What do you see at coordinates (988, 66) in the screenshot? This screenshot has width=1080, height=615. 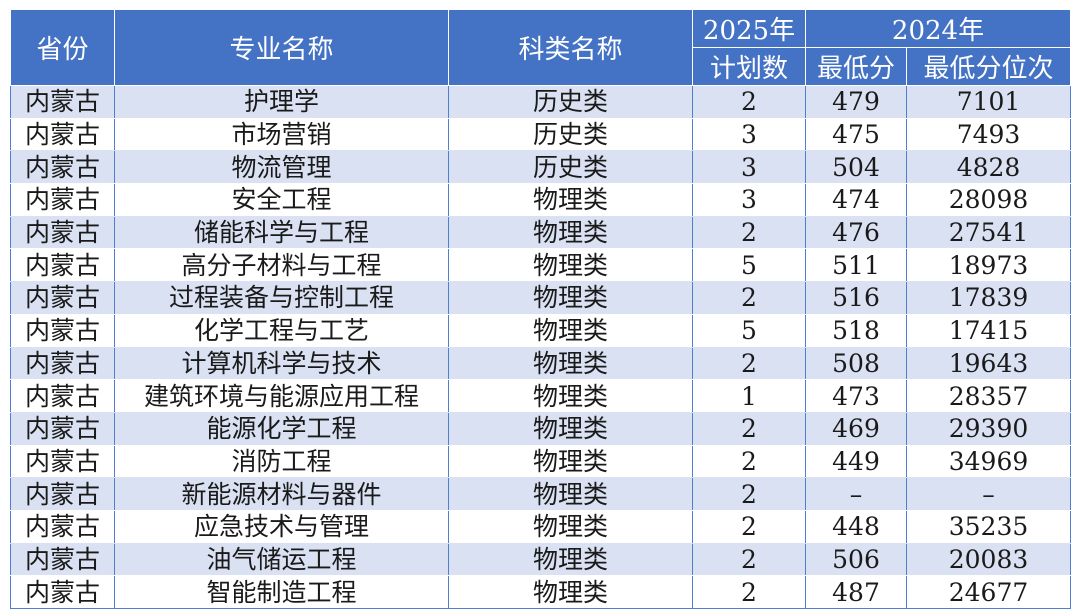 I see `header-min-rank: 最低分位次` at bounding box center [988, 66].